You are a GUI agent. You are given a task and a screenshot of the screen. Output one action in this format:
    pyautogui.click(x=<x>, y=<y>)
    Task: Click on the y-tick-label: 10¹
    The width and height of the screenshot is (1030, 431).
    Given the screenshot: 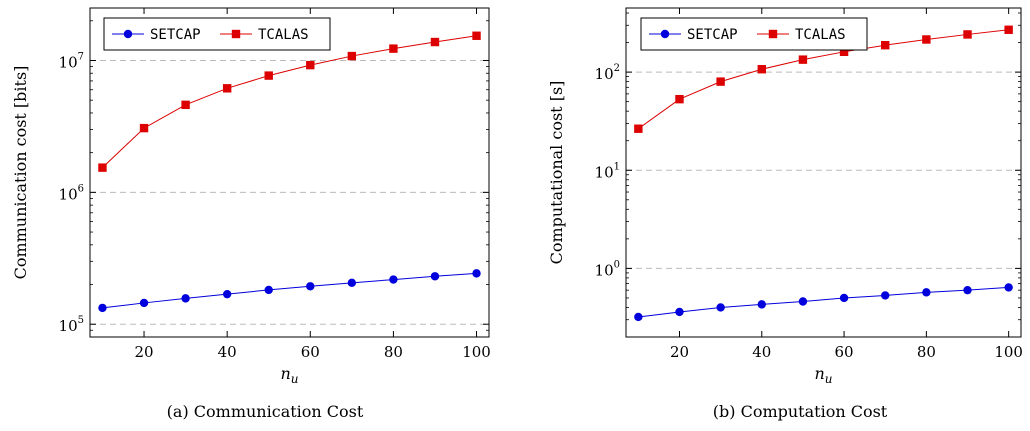 What is the action you would take?
    pyautogui.click(x=607, y=171)
    